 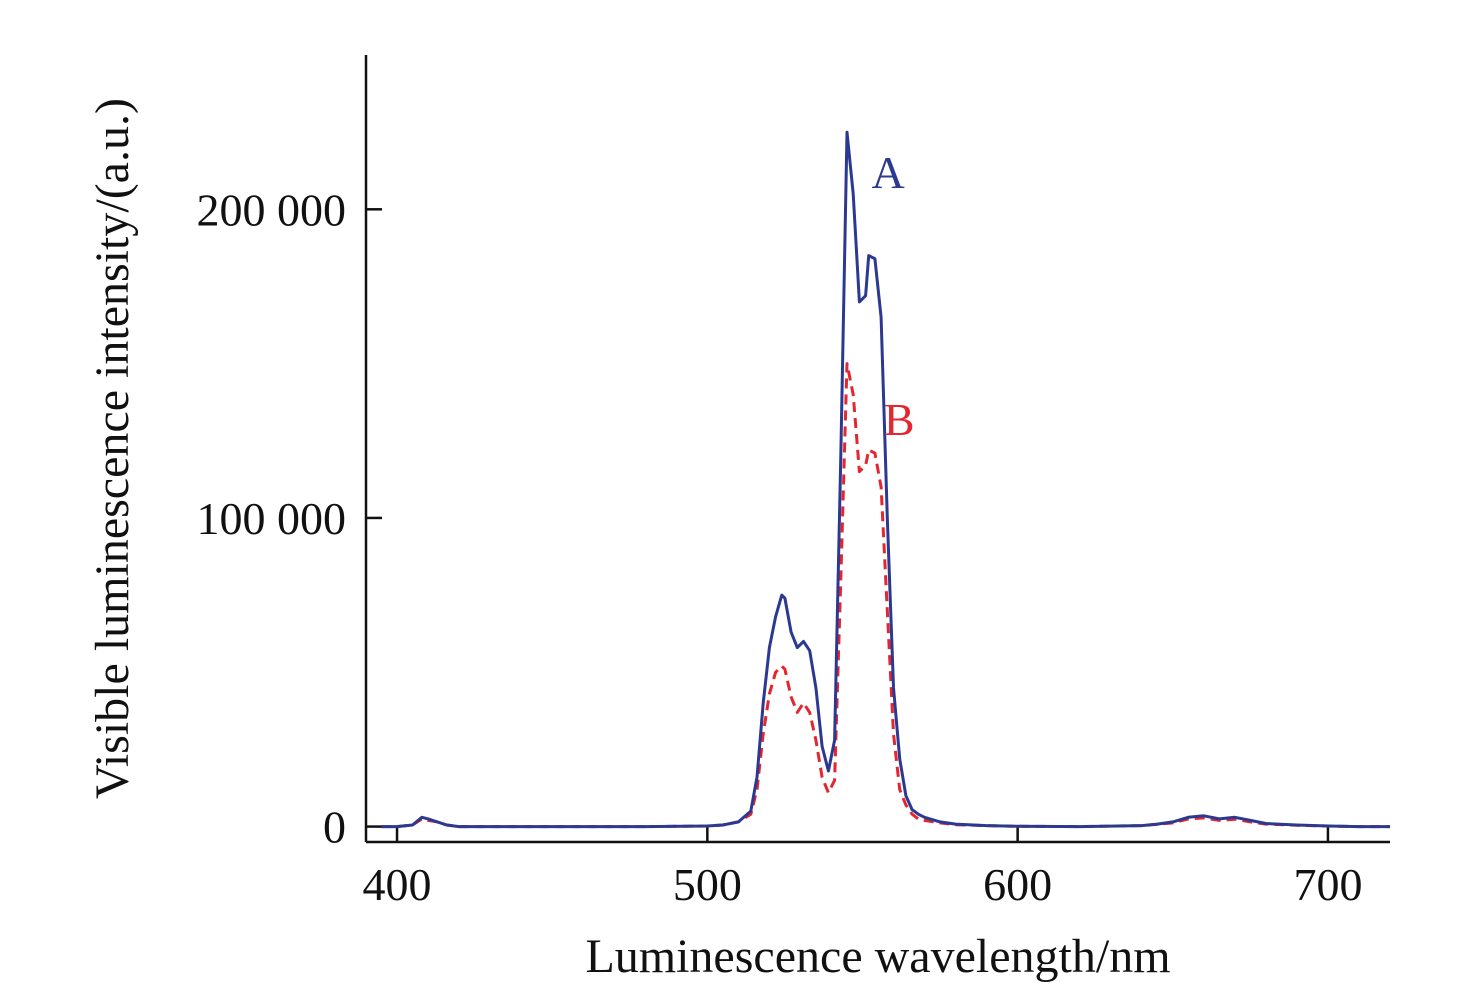 What do you see at coordinates (397, 884) in the screenshot?
I see `x-tick-label: 400` at bounding box center [397, 884].